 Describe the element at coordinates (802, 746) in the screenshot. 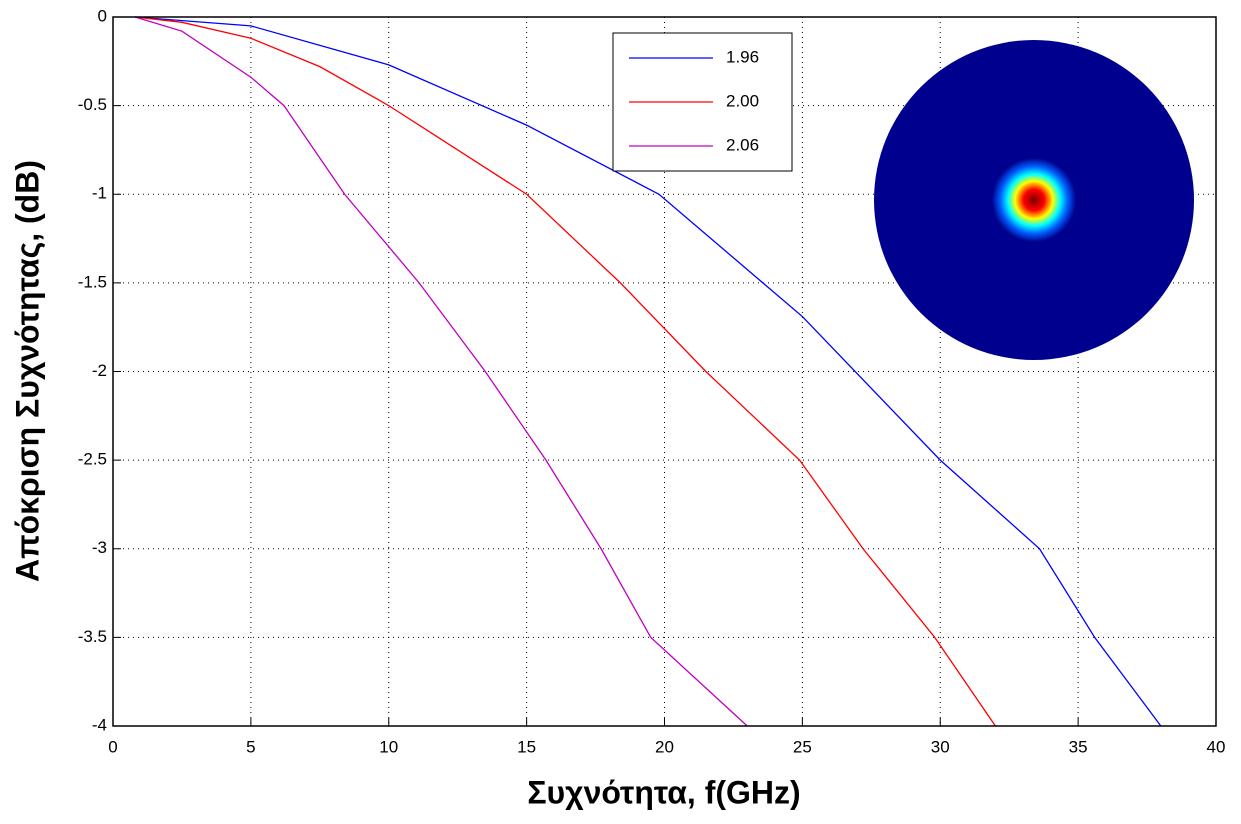

I see `x-tick-label: 25` at that location.